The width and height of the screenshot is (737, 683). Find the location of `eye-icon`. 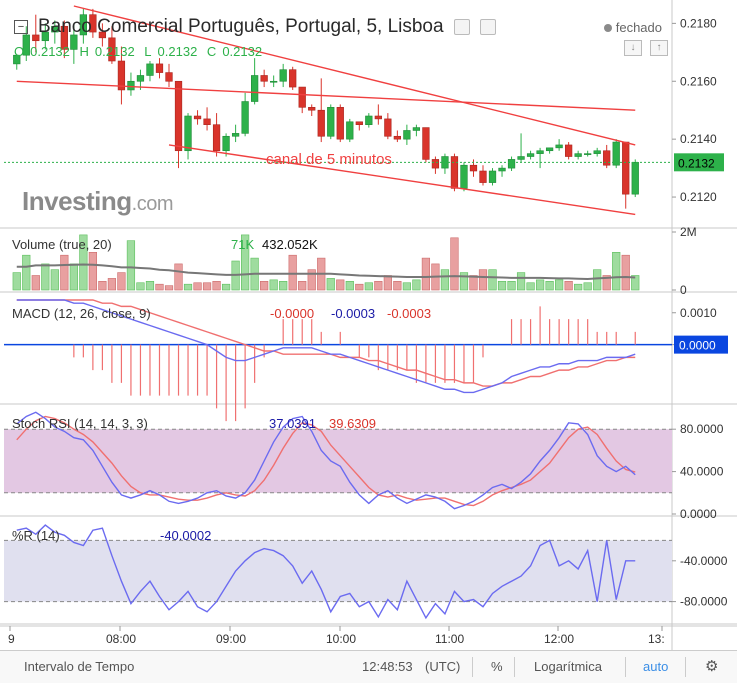

eye-icon is located at coordinates (461, 27).